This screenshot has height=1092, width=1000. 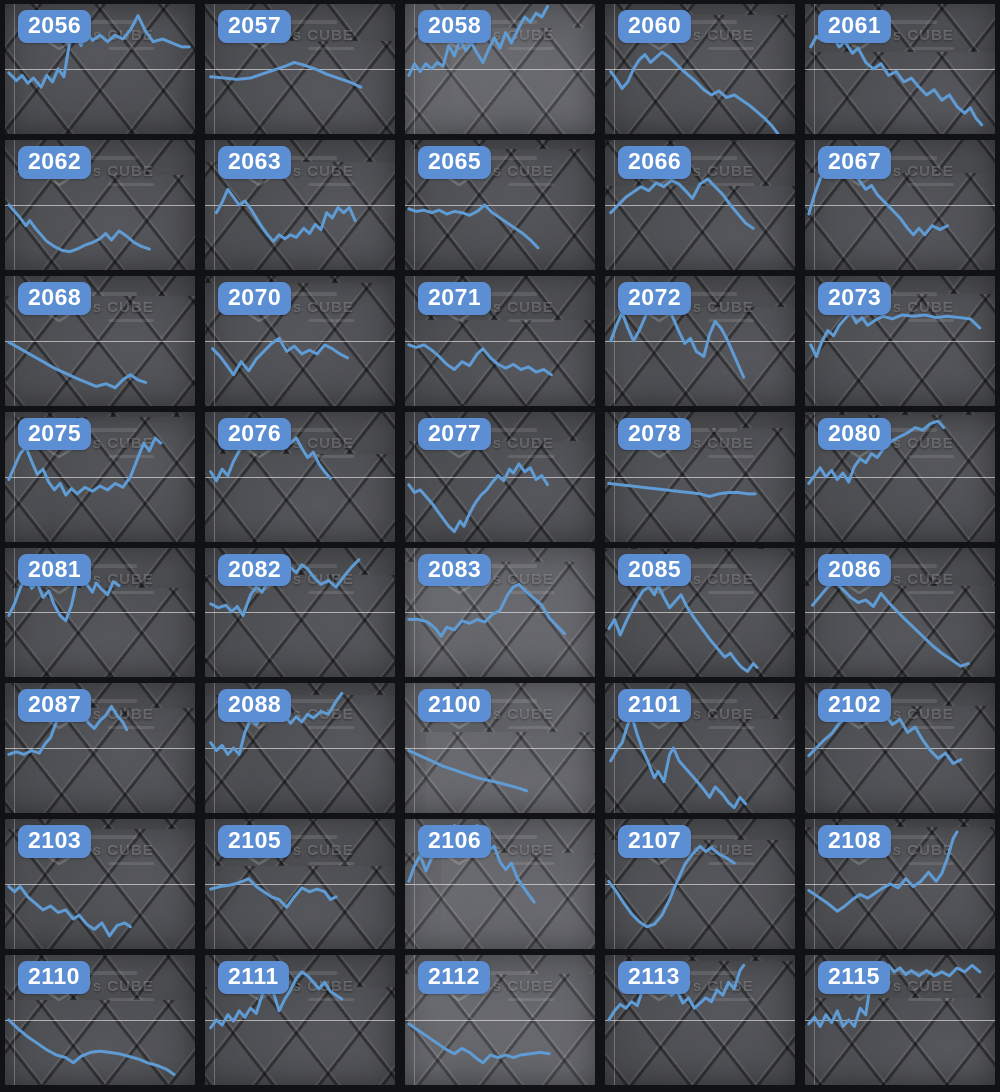 I want to click on machine-number-badge: 2066, so click(x=655, y=162).